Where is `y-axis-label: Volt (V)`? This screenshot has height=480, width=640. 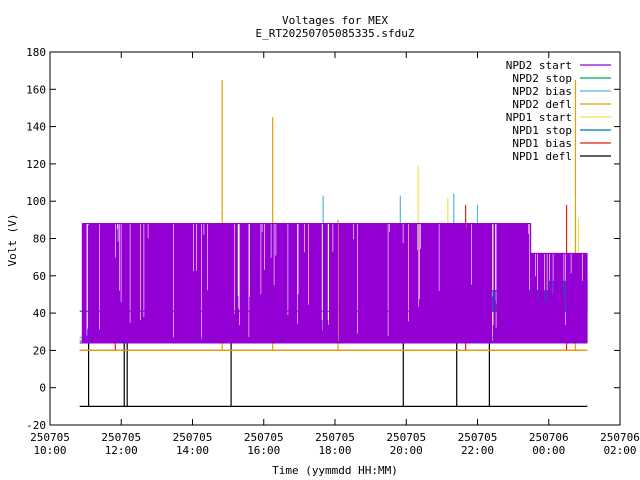
y-axis-label: Volt (V) is located at coordinates (12, 240).